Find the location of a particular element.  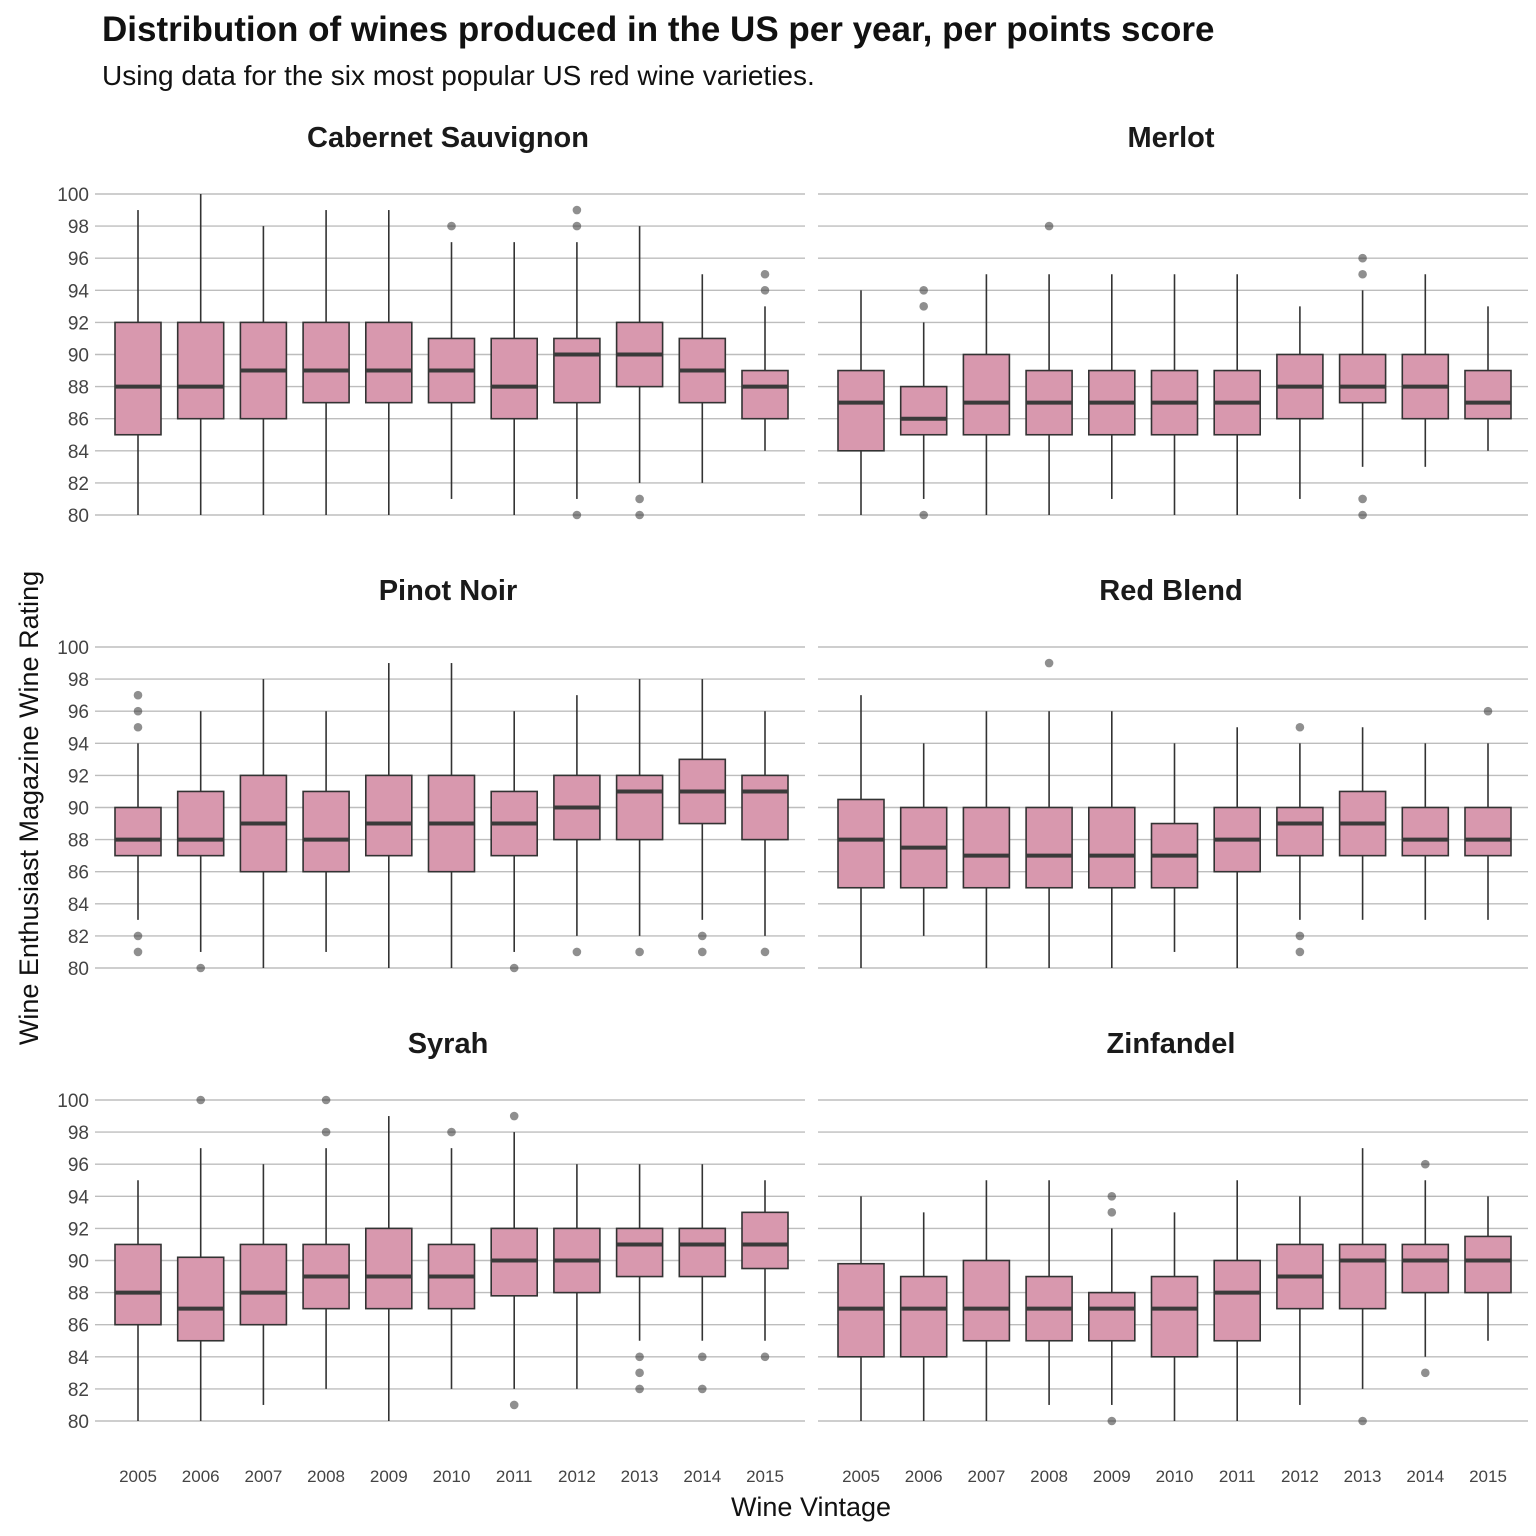

x-tick-label: 2015 is located at coordinates (765, 1476).